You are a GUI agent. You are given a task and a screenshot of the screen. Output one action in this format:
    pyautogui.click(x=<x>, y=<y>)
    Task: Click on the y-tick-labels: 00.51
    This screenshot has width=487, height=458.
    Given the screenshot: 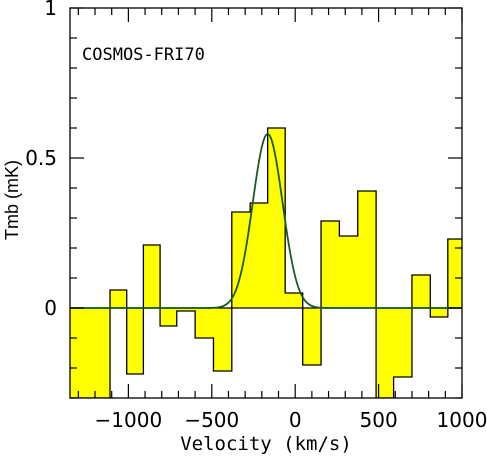 What is the action you would take?
    pyautogui.click(x=41, y=160)
    